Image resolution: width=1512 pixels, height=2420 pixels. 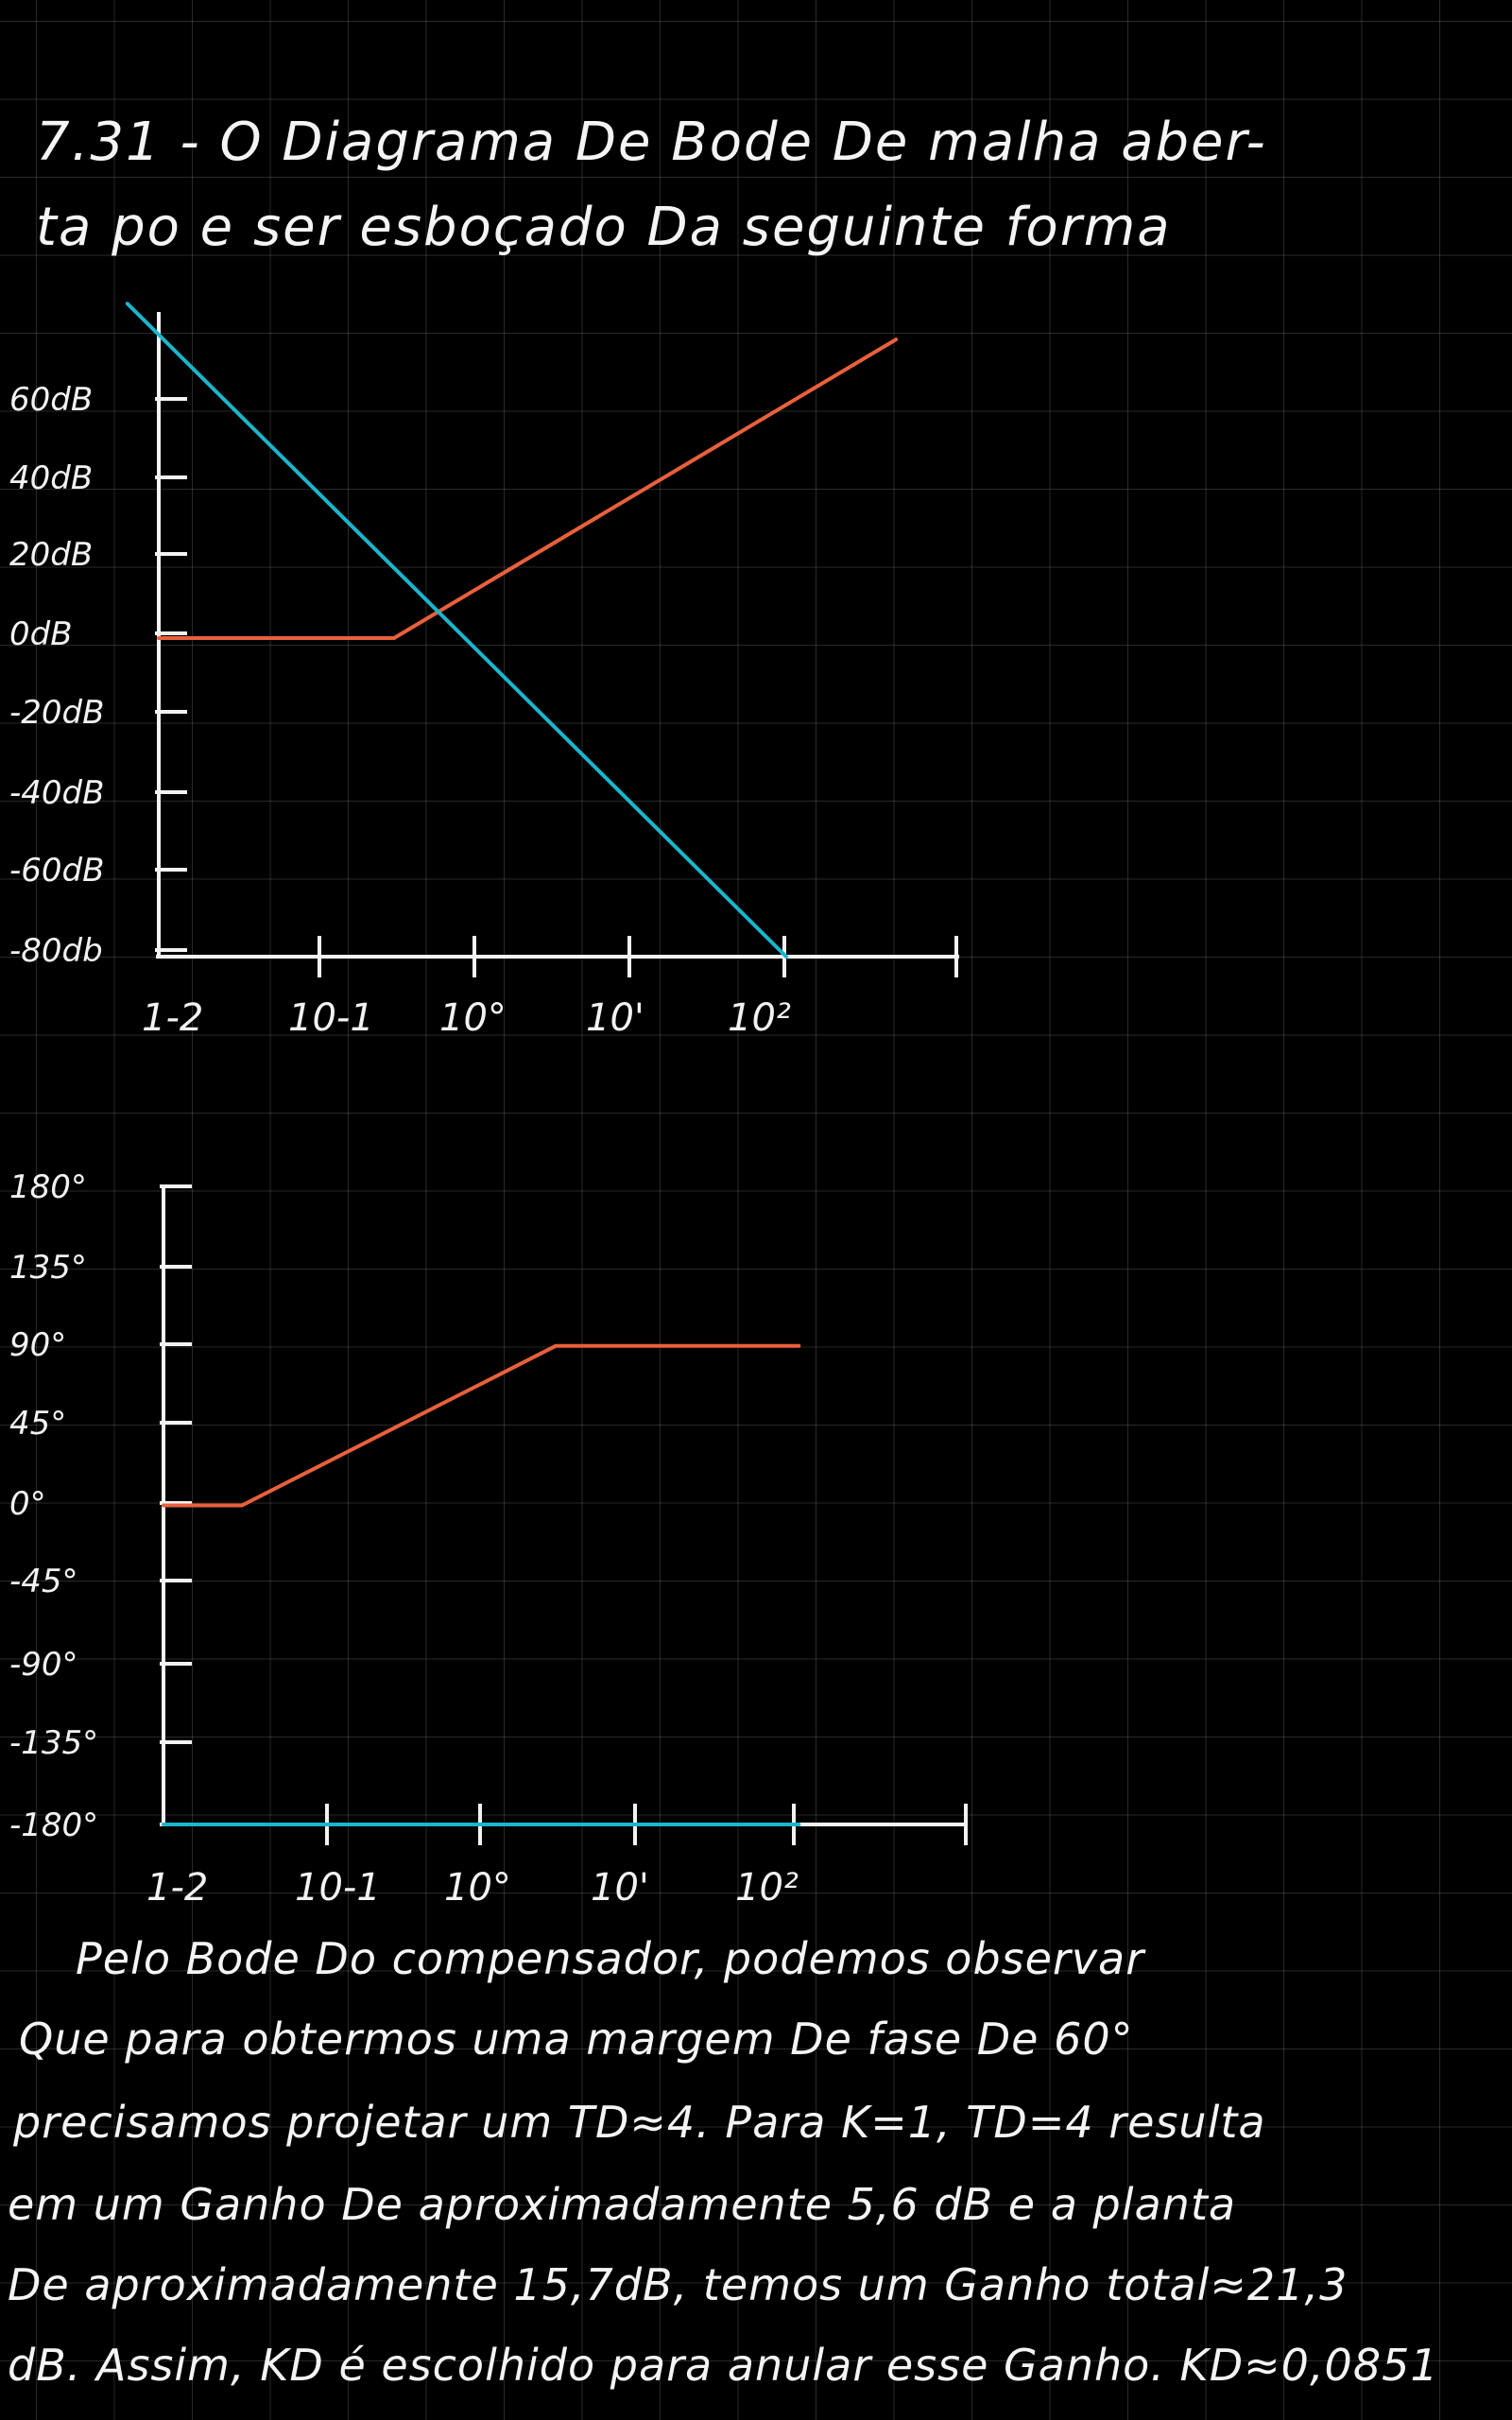 What do you see at coordinates (177, 1888) in the screenshot?
I see `ph-x-tick-label: 1-2` at bounding box center [177, 1888].